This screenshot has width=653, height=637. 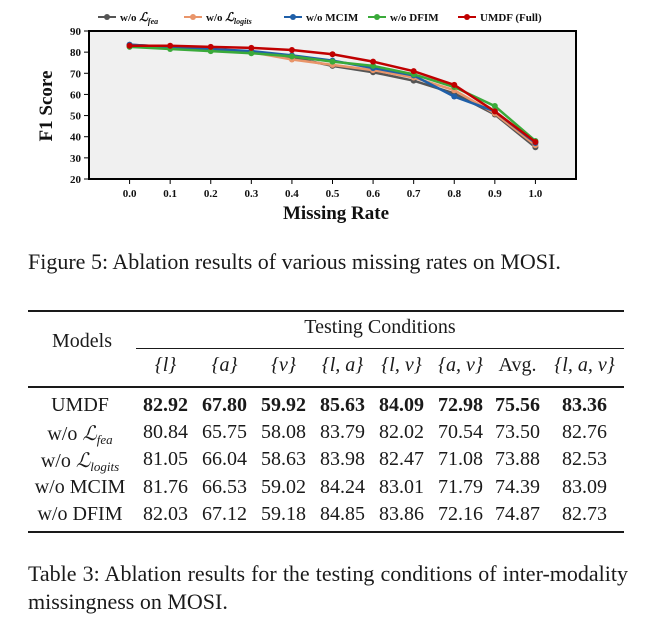 What do you see at coordinates (584, 459) in the screenshot?
I see `table-cell: 82.53` at bounding box center [584, 459].